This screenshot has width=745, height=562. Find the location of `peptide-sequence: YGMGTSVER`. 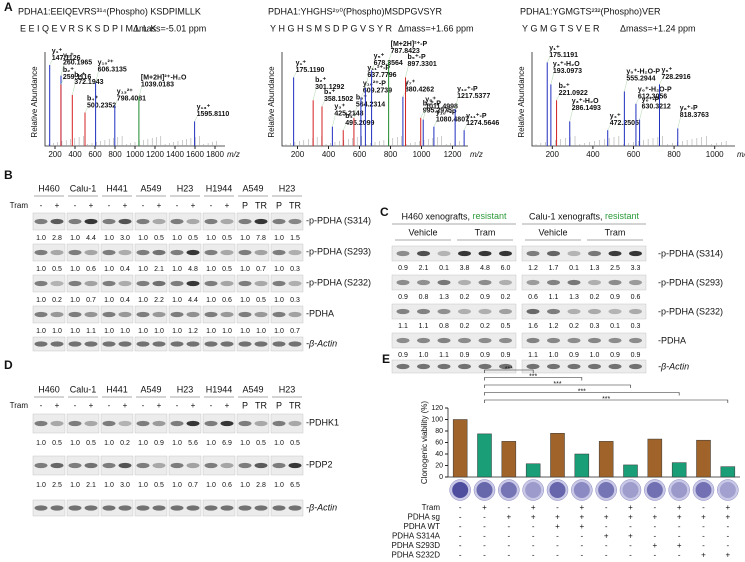

peptide-sequence: YGMGTSVER is located at coordinates (562, 28).